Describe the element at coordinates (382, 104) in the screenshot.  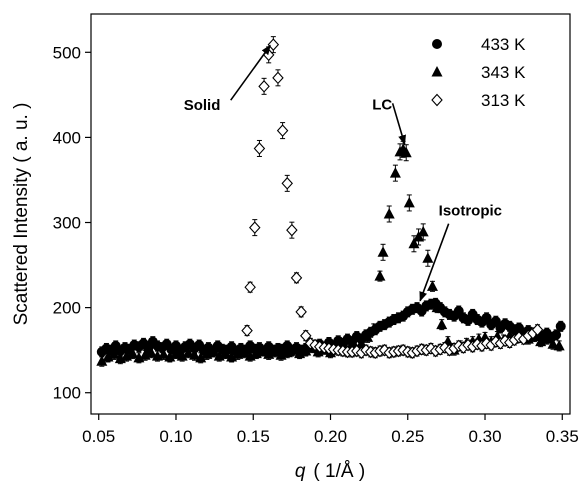
I see `annotation-label: LC` at that location.